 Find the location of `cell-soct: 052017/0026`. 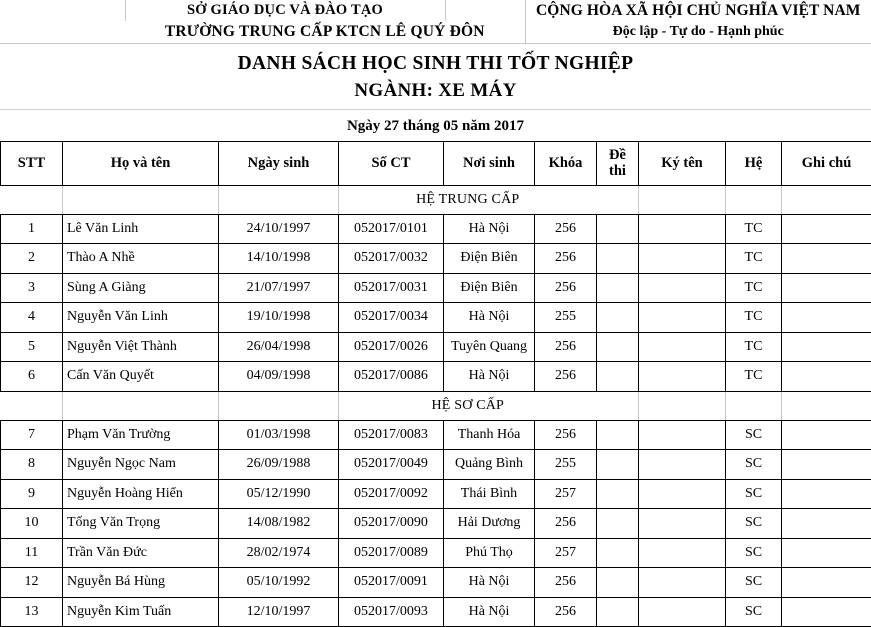

cell-soct: 052017/0026 is located at coordinates (391, 347).